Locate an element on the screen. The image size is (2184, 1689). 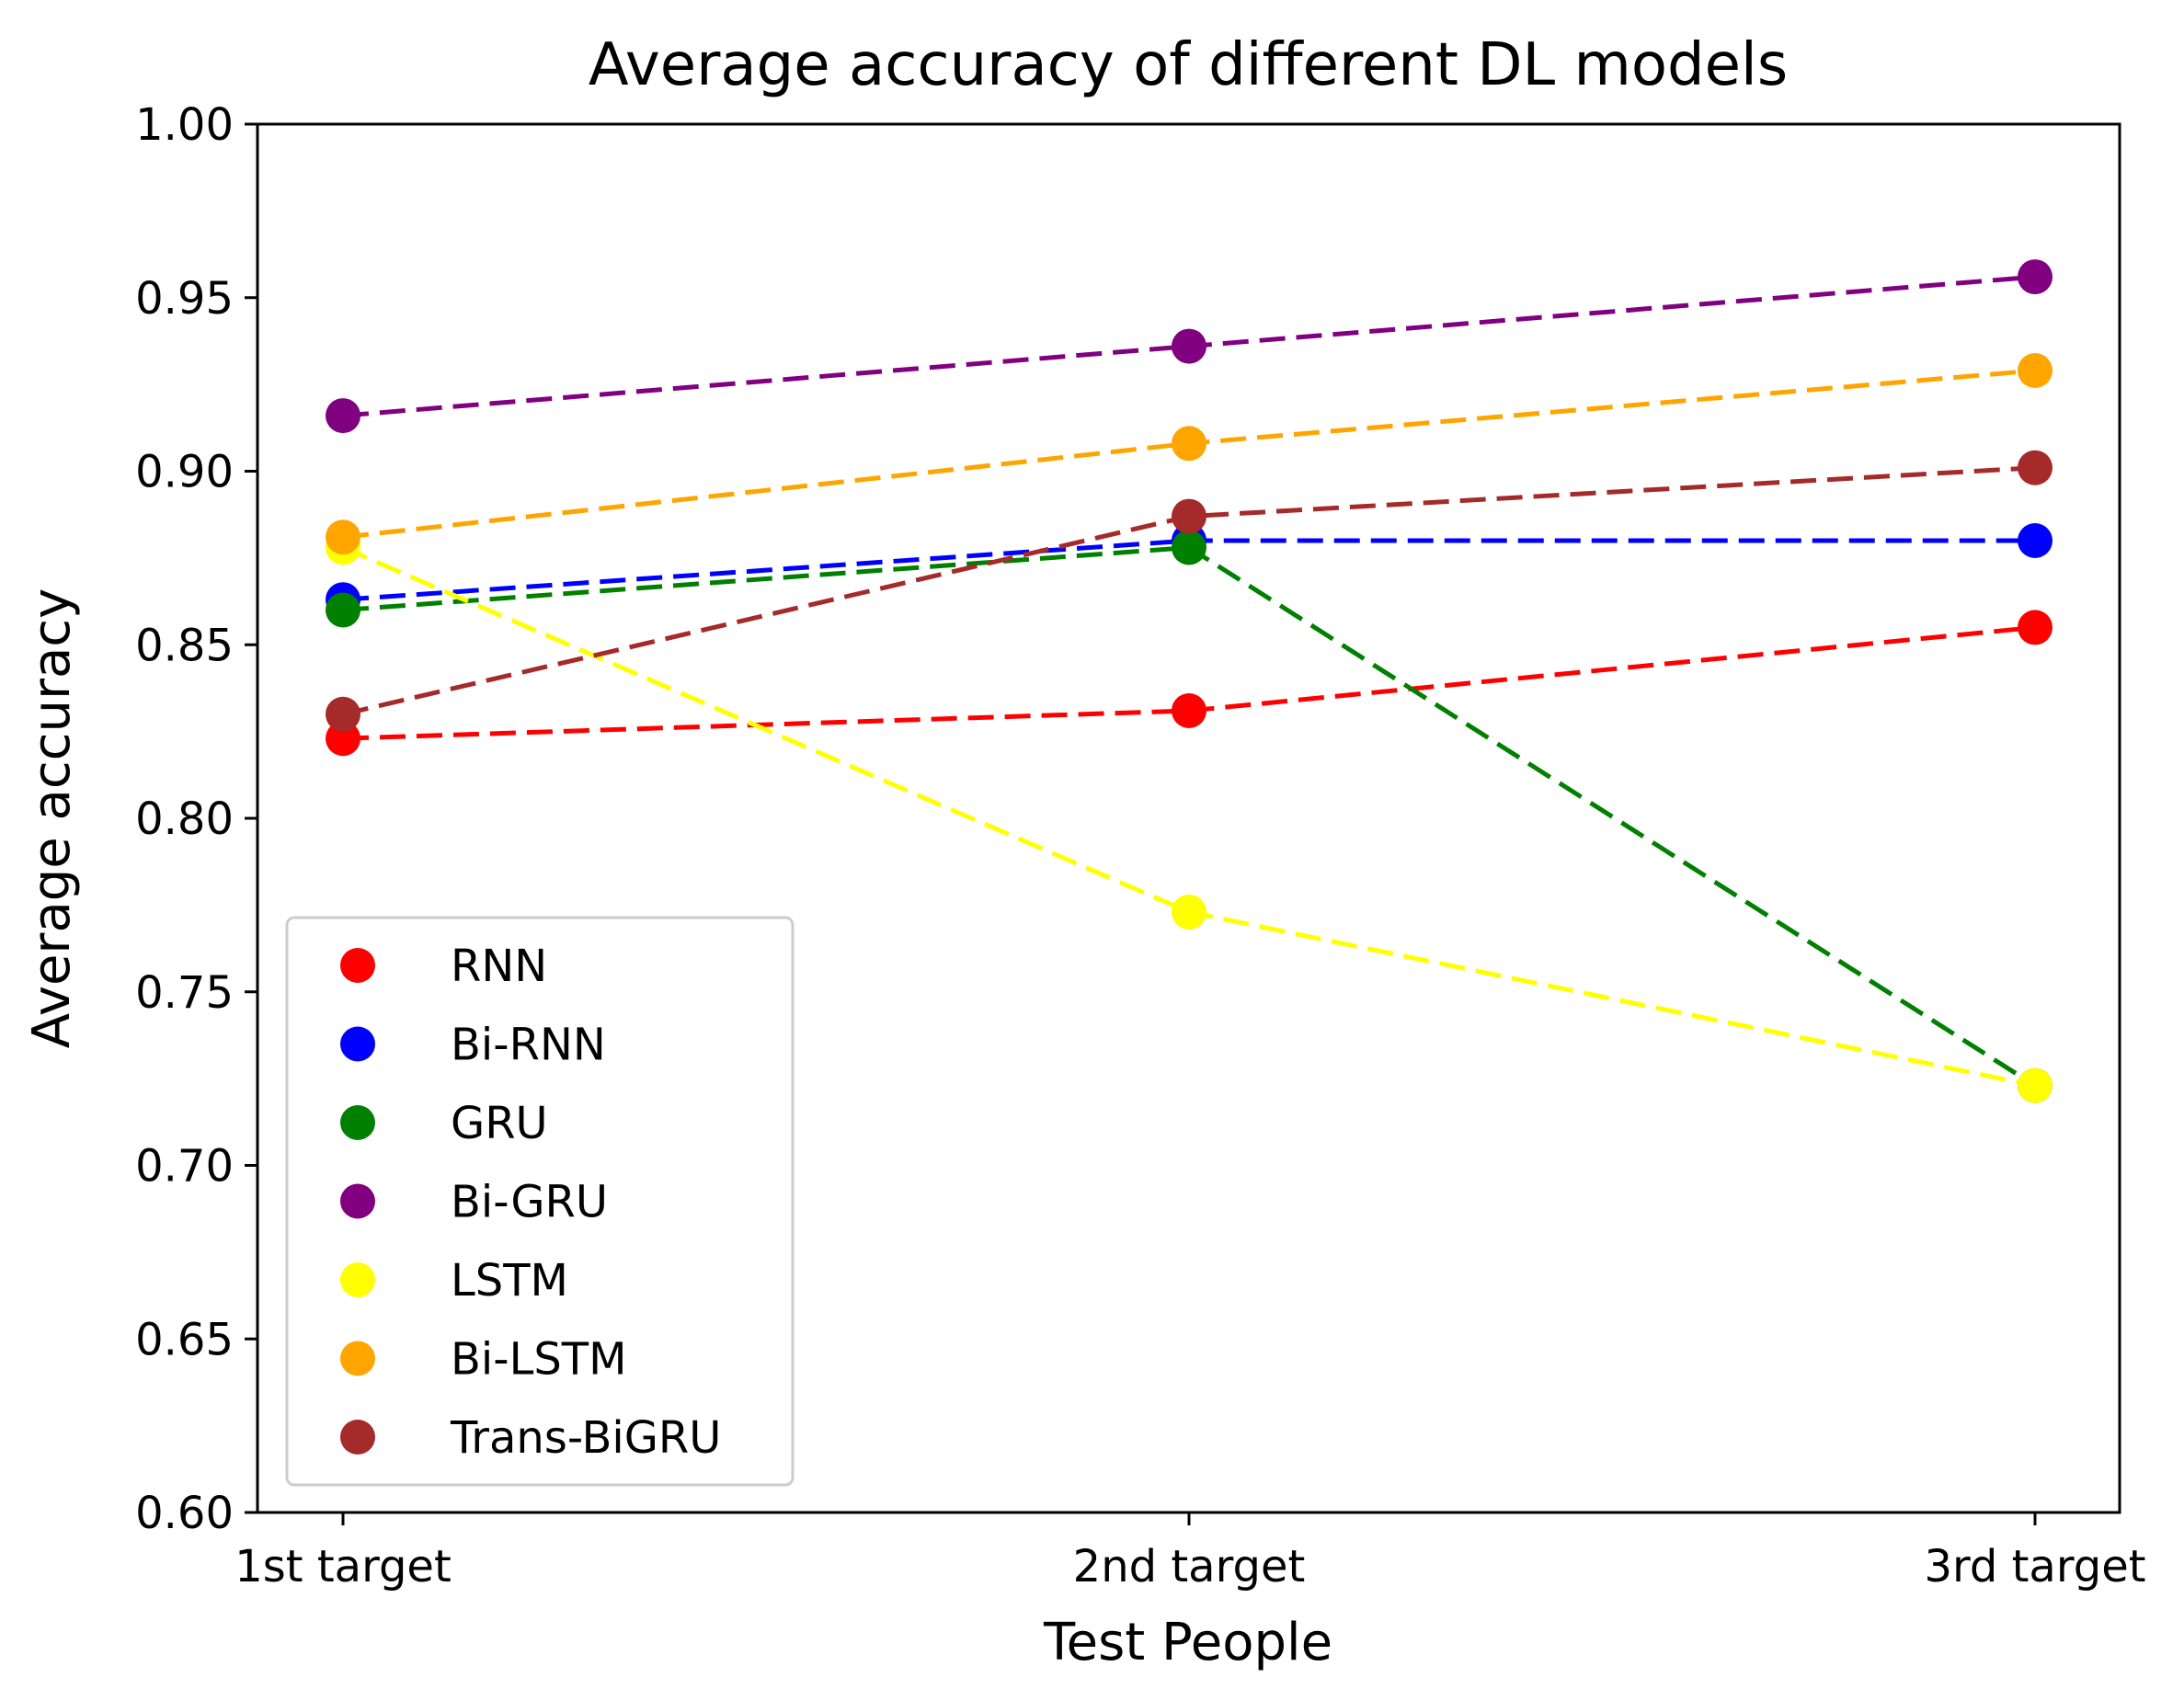
legend-items: RNN Bi-RNN GRU Bi-GRU LSTM Bi-LSTM Trans-BiGRU is located at coordinates (530, 1202).